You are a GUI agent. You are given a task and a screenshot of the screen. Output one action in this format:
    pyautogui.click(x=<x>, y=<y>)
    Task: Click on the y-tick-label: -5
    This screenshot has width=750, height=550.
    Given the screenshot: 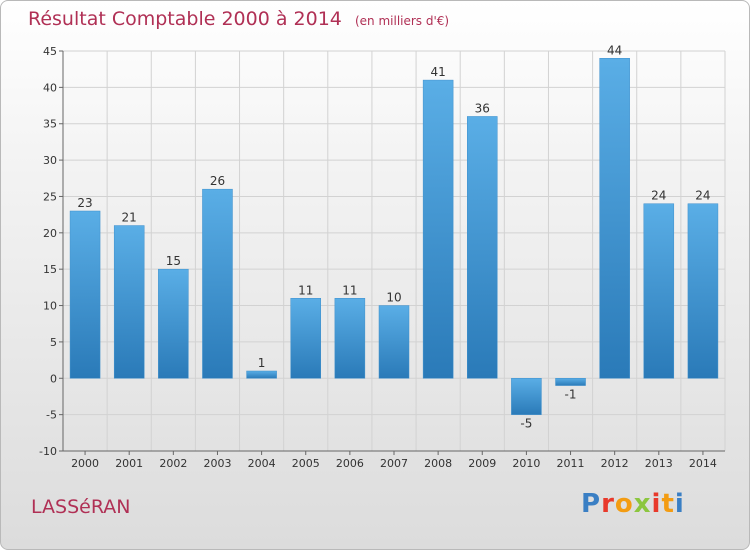 What is the action you would take?
    pyautogui.click(x=51, y=415)
    